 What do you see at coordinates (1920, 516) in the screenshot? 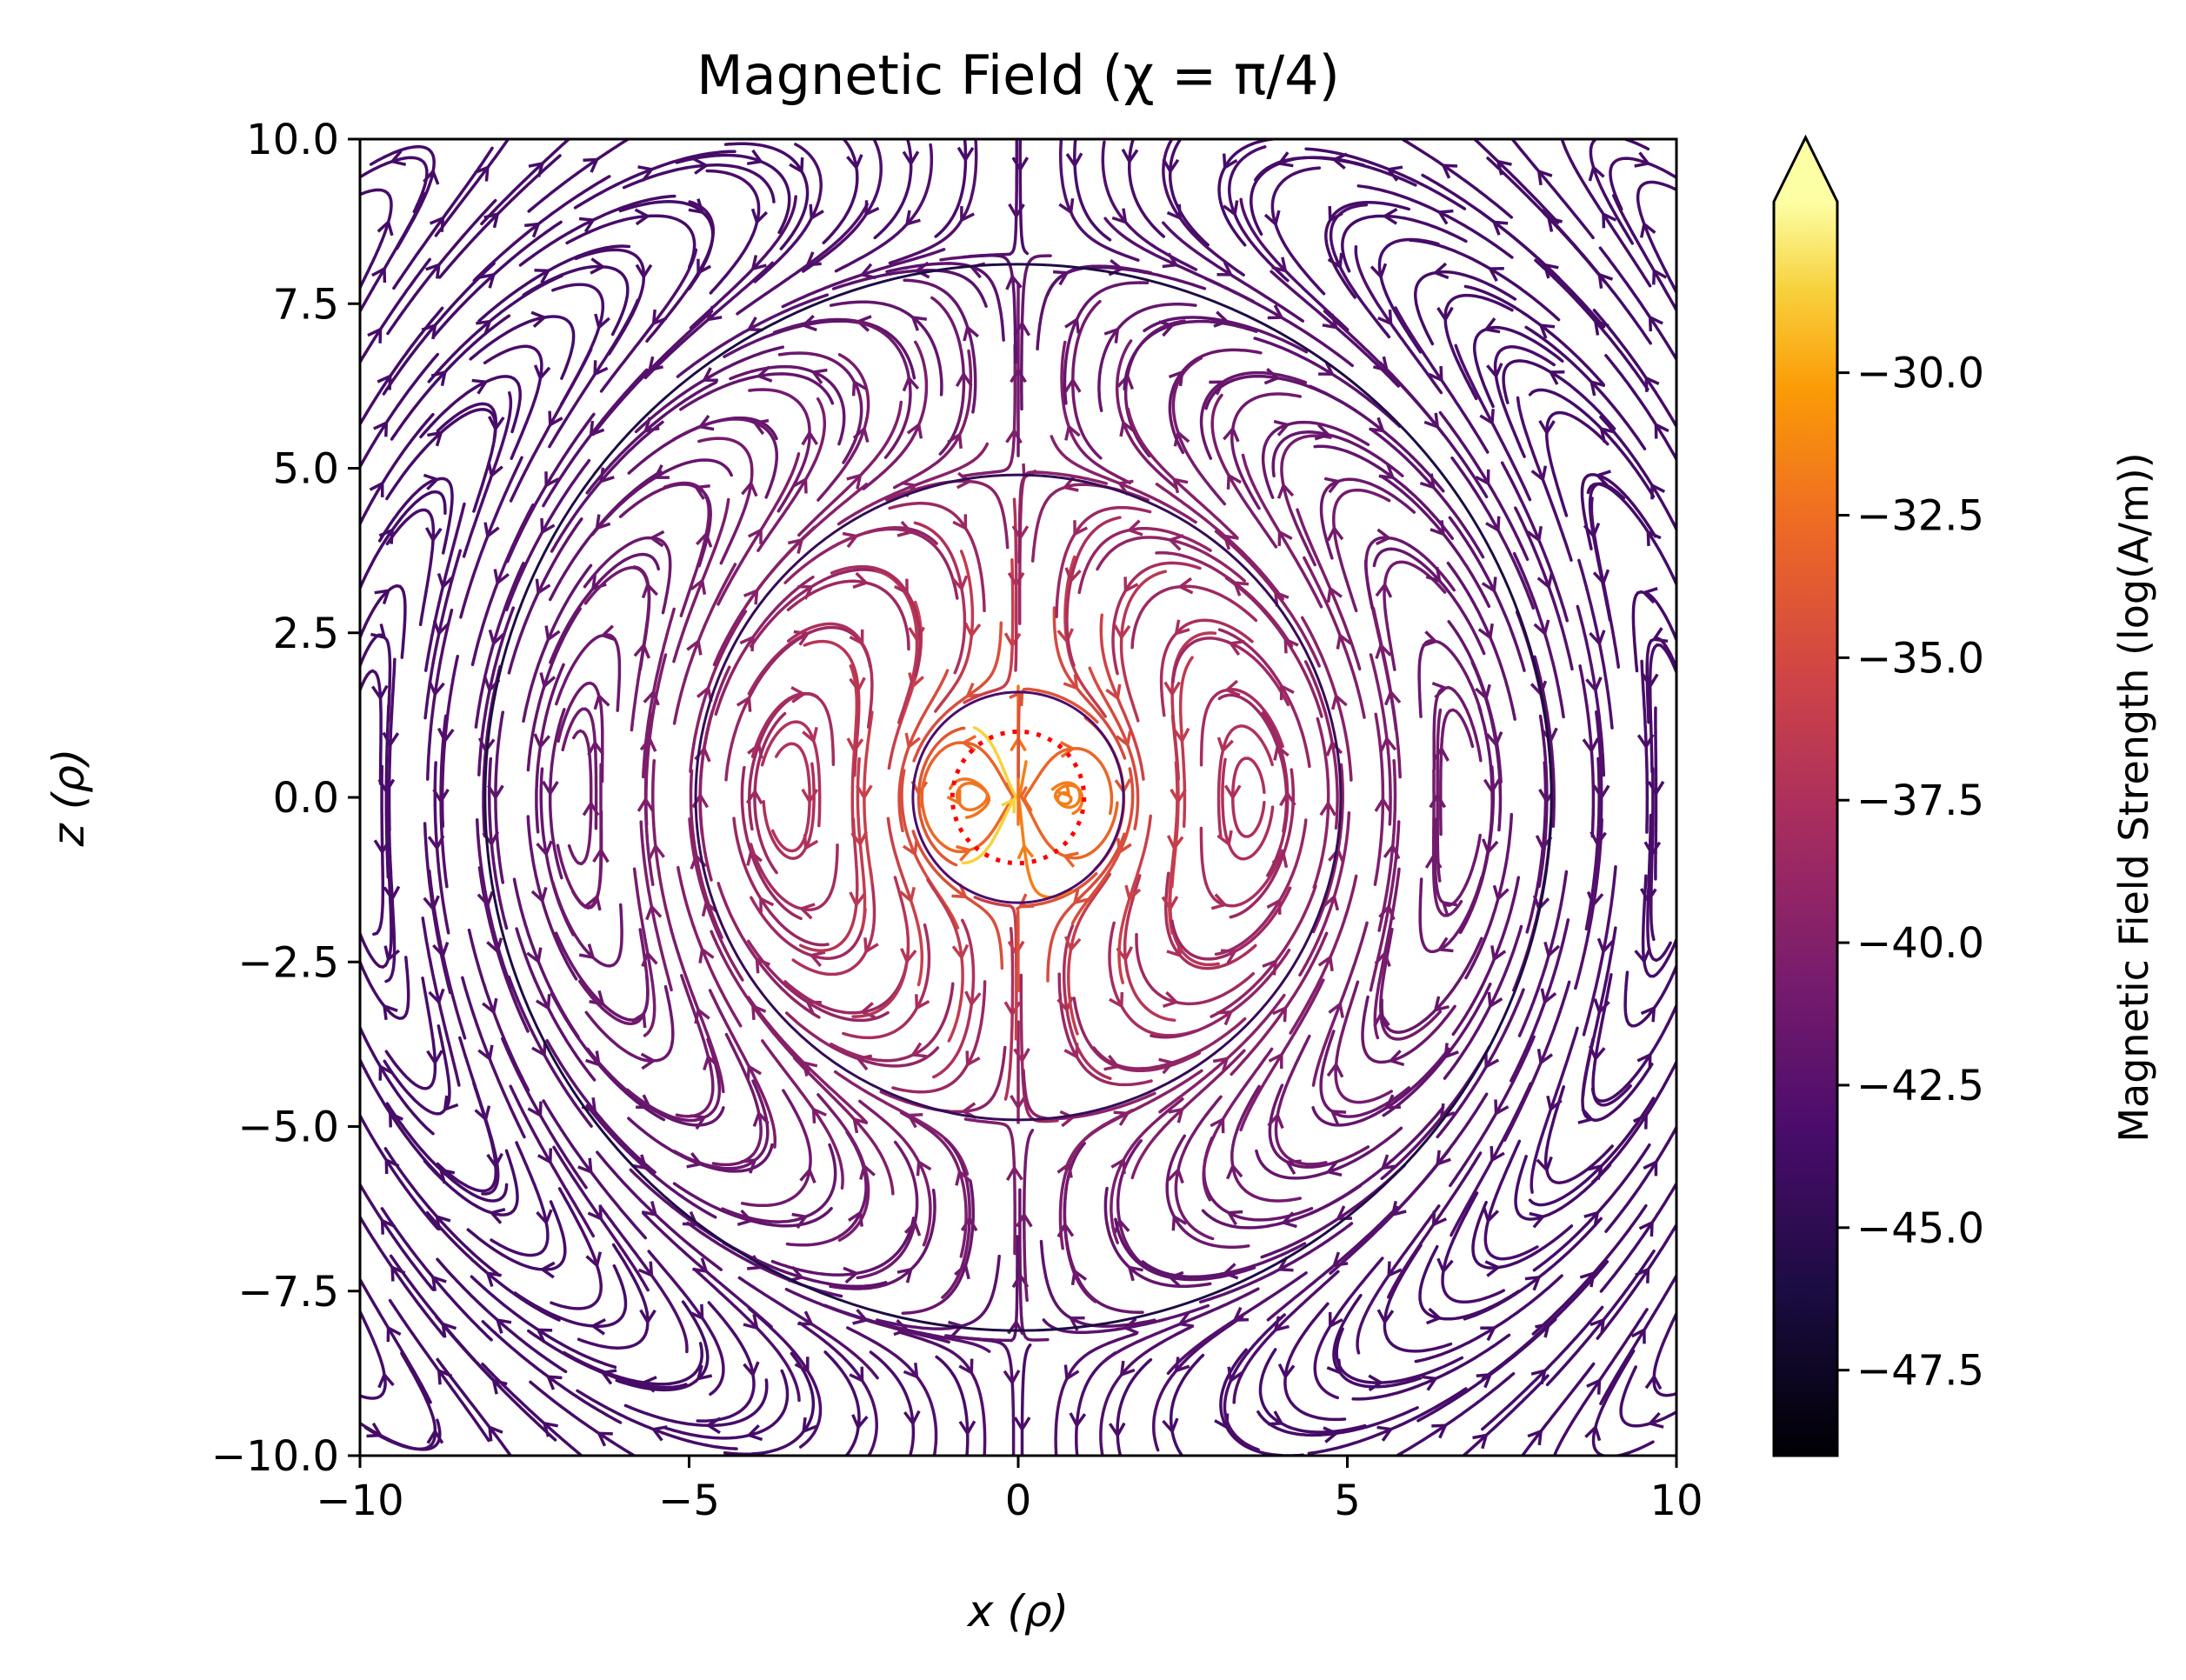
I see `colorbar-tick-label: −32.5` at bounding box center [1920, 516].